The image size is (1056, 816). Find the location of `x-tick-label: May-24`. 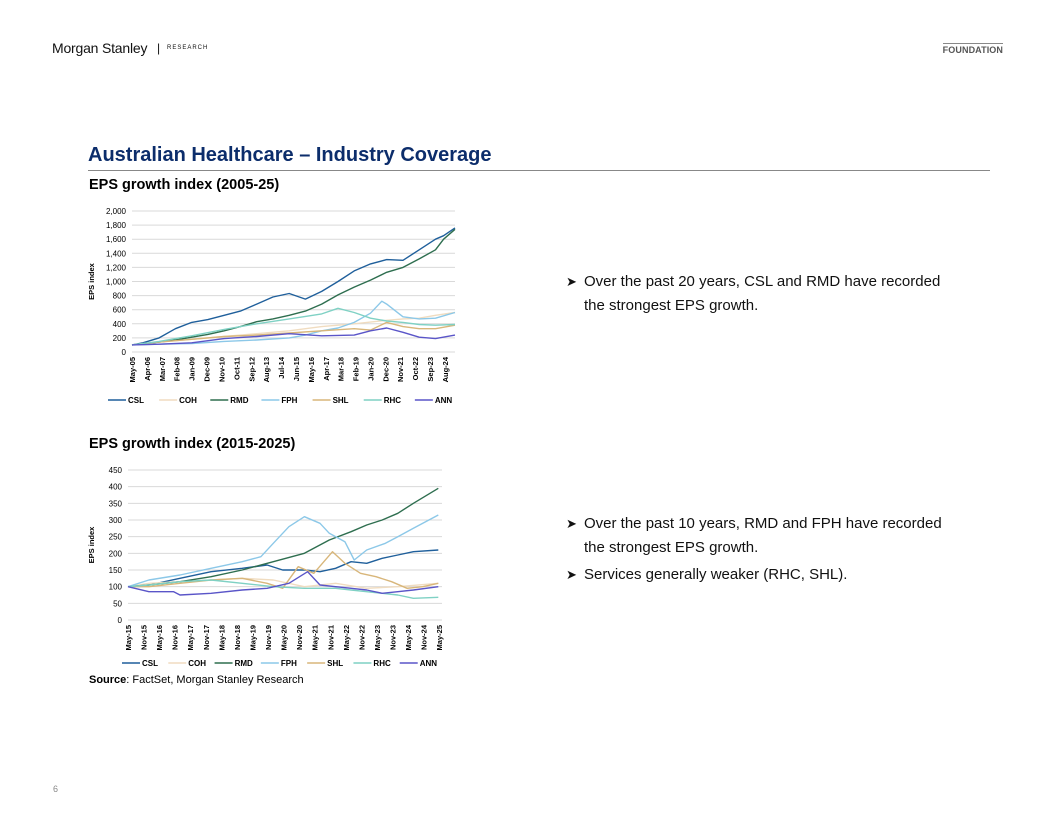

x-tick-label: May-24 is located at coordinates (408, 637).